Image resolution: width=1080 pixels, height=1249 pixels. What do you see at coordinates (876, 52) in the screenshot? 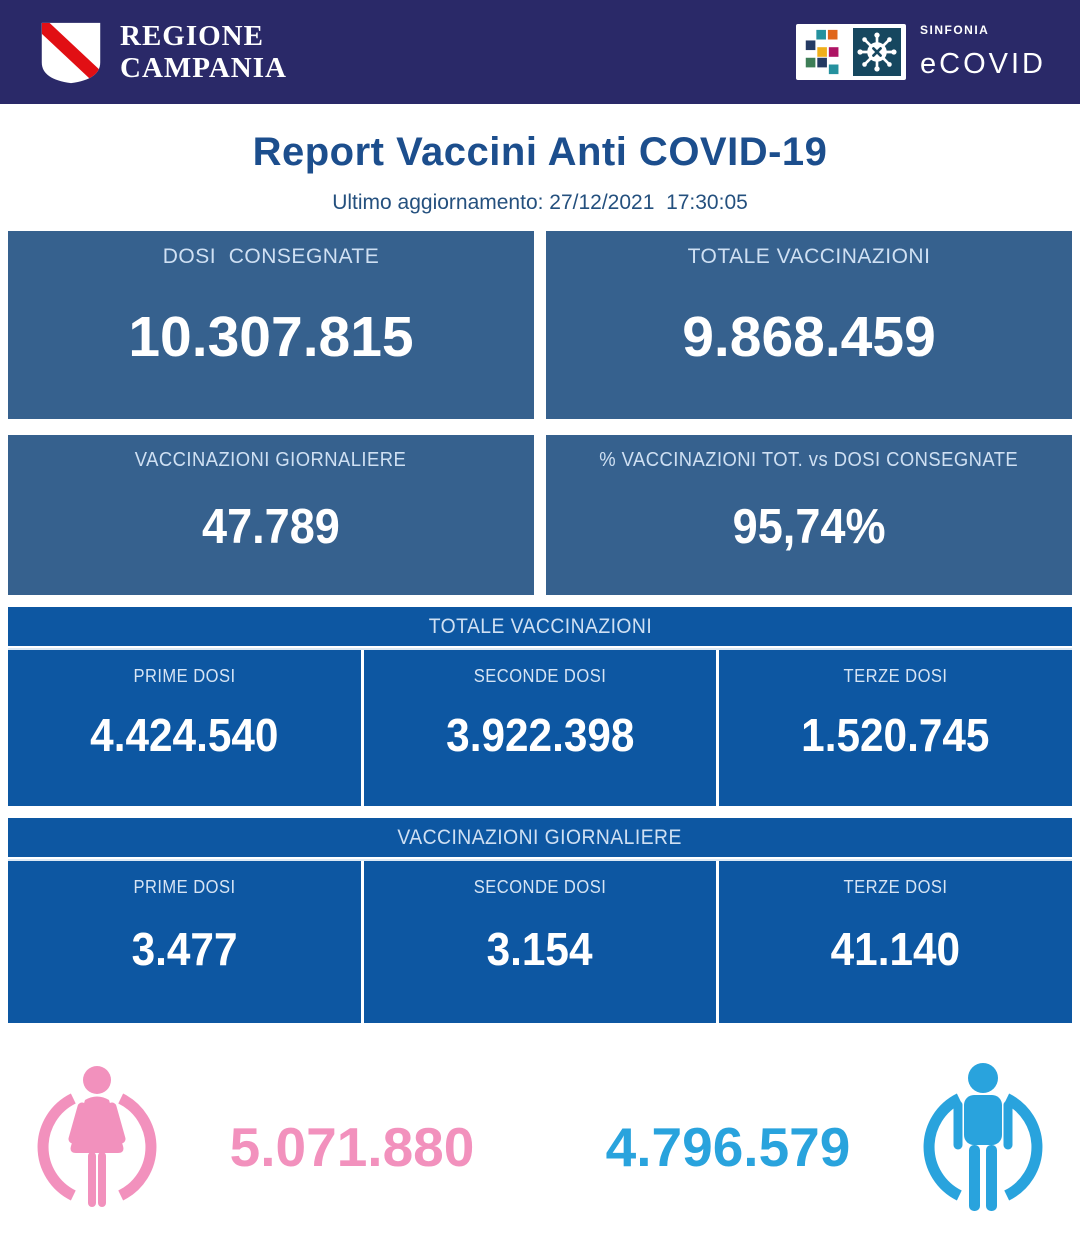
I see `virus-icon` at bounding box center [876, 52].